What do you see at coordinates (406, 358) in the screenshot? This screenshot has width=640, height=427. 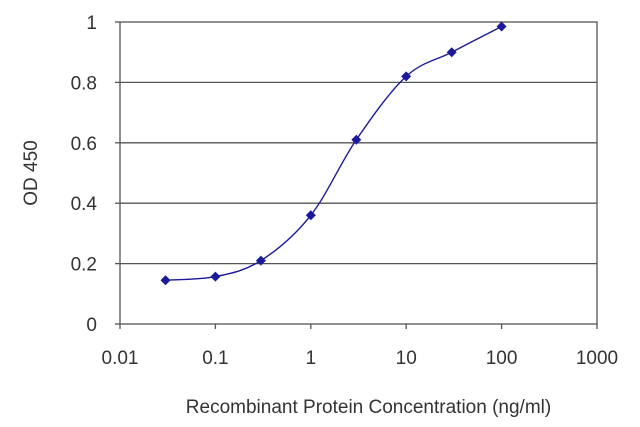 I see `x-tick-label-3: 10` at bounding box center [406, 358].